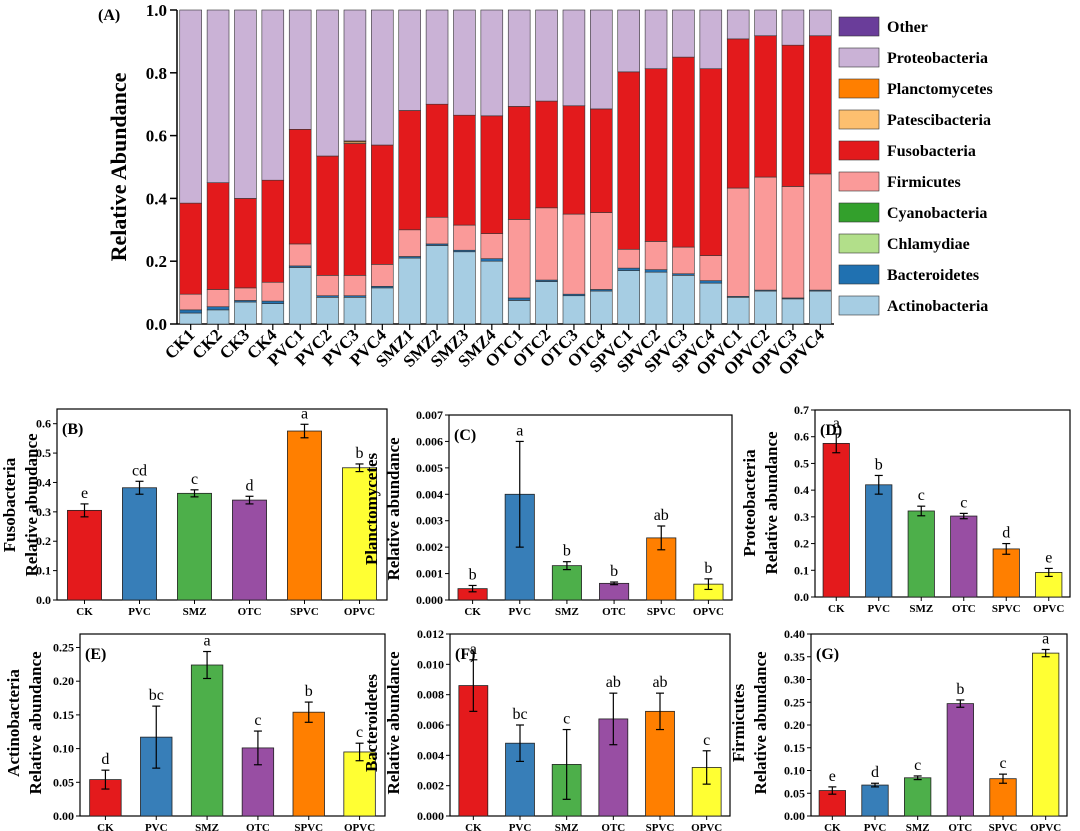 This screenshot has height=831, width=1080. Describe the element at coordinates (43, 541) in the screenshot. I see `y-tick-label: 0.2` at that location.